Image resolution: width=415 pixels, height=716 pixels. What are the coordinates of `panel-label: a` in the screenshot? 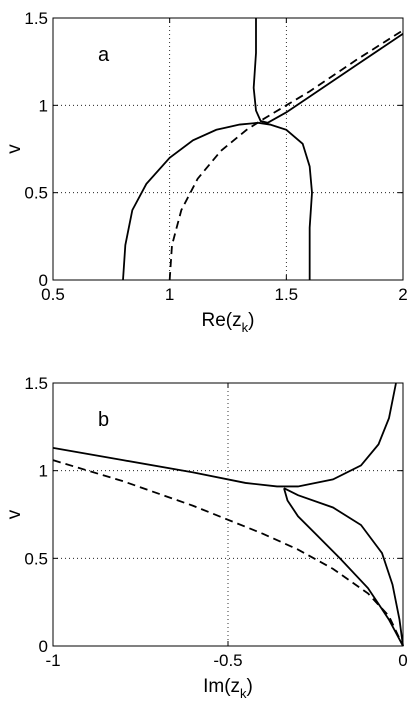 It's located at (104, 55).